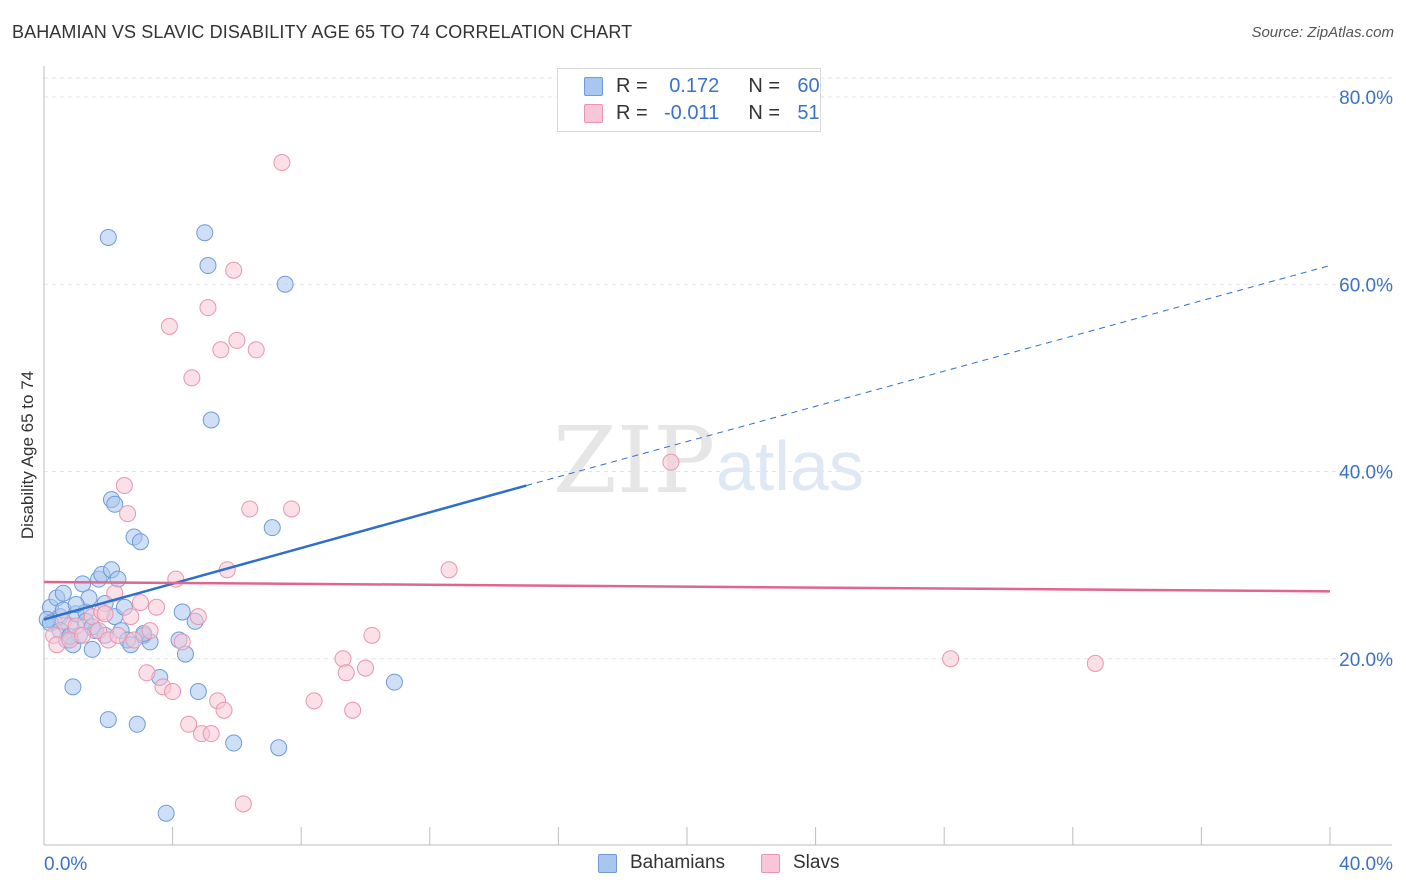  I want to click on legend-swatch-bahamians, so click(593, 86).